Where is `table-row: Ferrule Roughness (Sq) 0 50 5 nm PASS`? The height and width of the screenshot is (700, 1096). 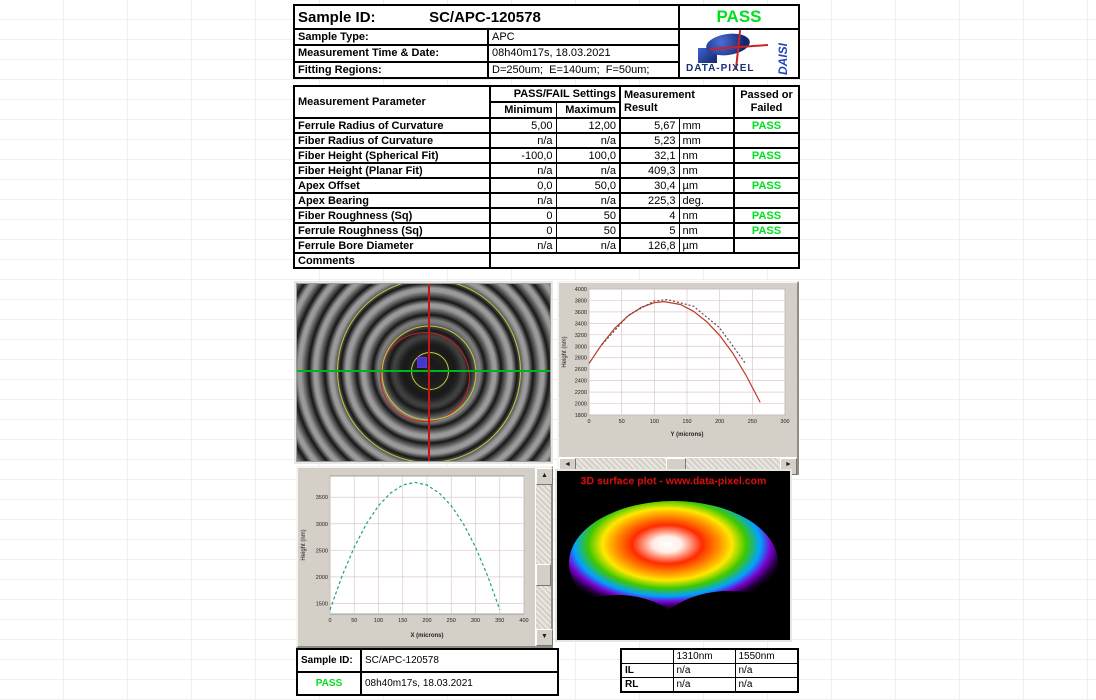
table-row: Ferrule Roughness (Sq) 0 50 5 nm PASS is located at coordinates (546, 230).